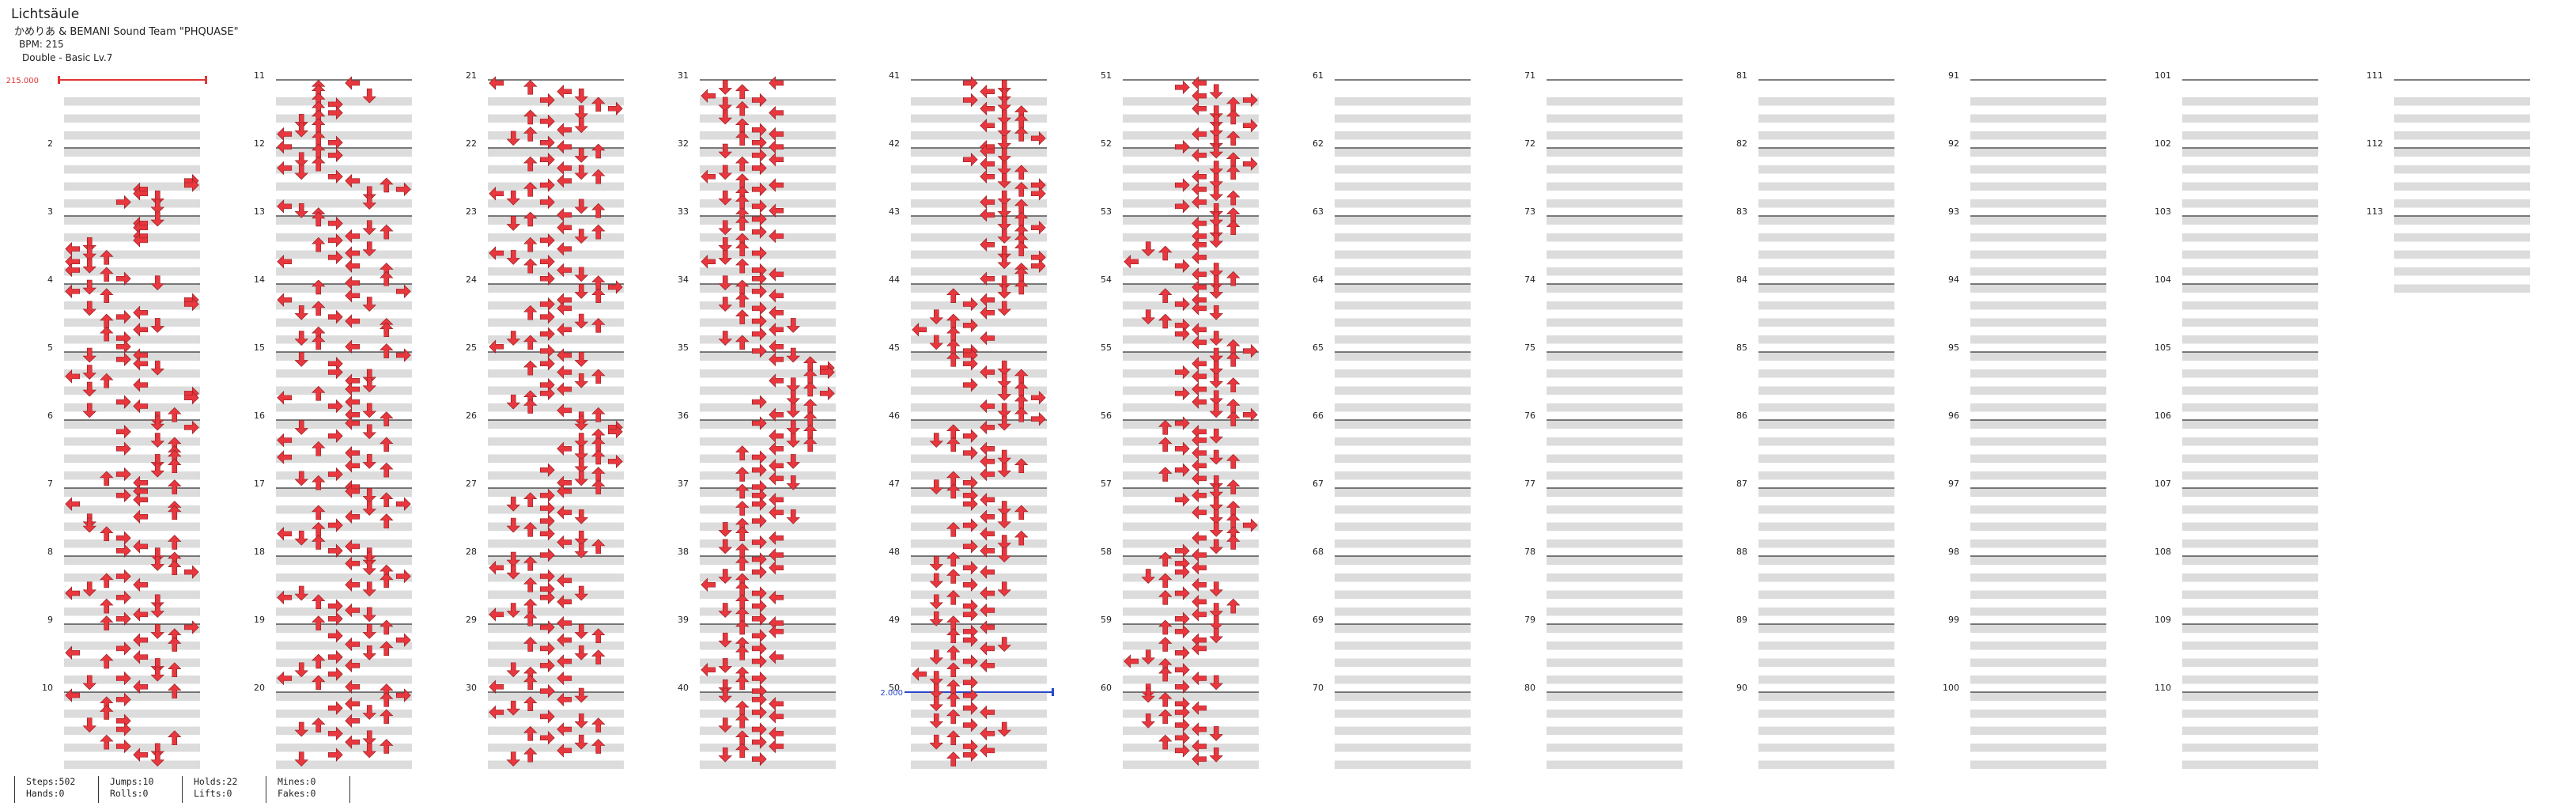 This screenshot has width=2576, height=810. What do you see at coordinates (123, 522) in the screenshot?
I see `measure-7: 7` at bounding box center [123, 522].